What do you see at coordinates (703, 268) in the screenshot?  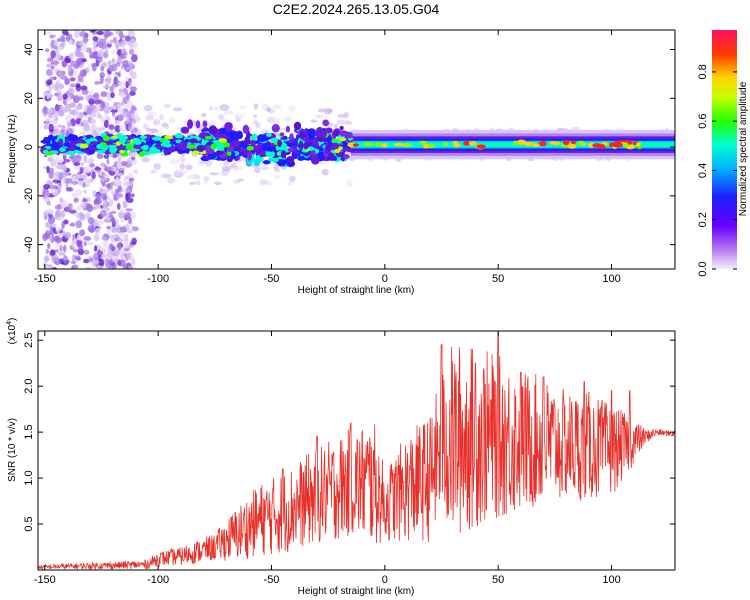 I see `colorbar-tick-label: 0.0` at bounding box center [703, 268].